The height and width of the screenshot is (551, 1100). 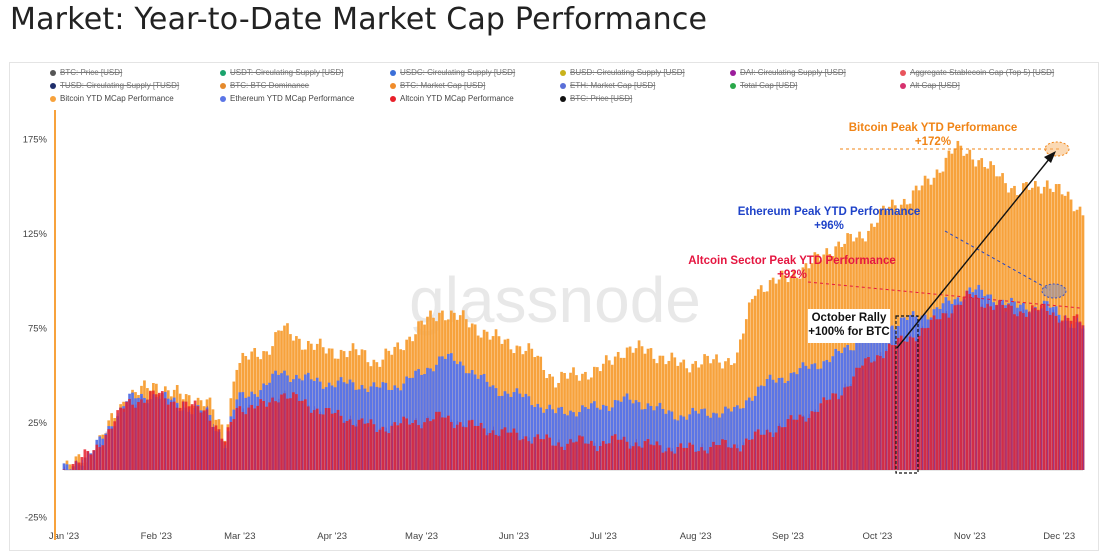 I want to click on legend-label: TUSD: Circulating Supply [TUSD], so click(x=120, y=85).